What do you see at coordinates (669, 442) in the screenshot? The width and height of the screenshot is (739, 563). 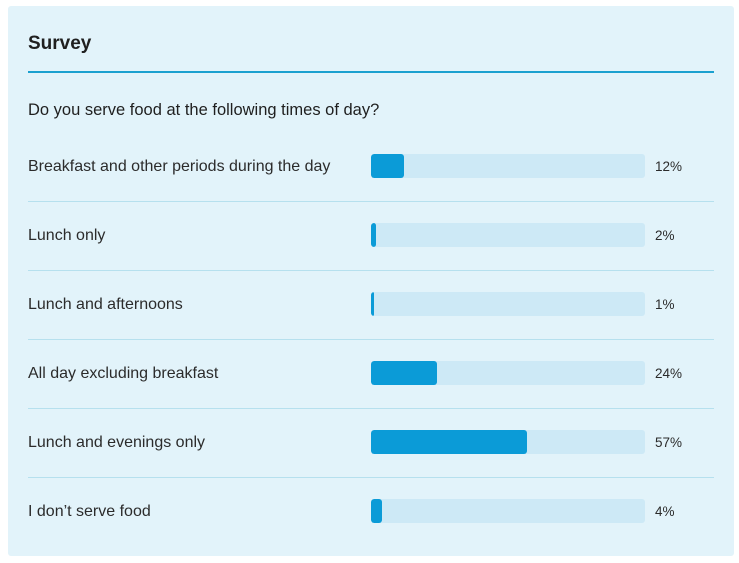 I see `result-percent: 57%` at bounding box center [669, 442].